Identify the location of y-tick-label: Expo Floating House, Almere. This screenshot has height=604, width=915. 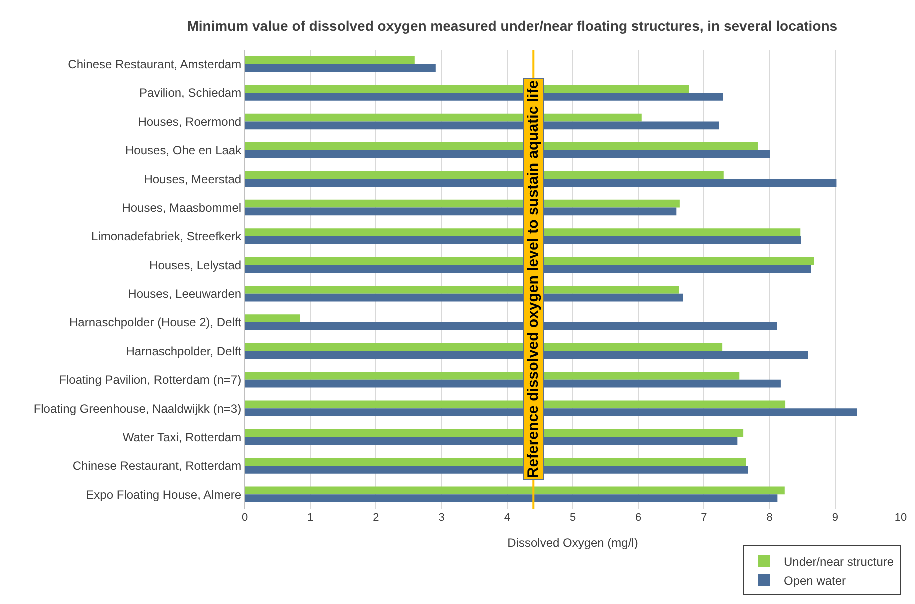
(164, 495).